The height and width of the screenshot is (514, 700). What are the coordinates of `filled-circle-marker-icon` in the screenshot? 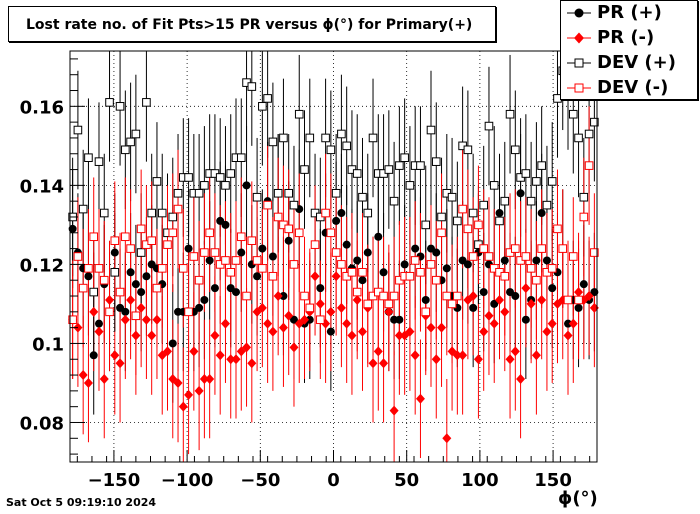 It's located at (579, 13).